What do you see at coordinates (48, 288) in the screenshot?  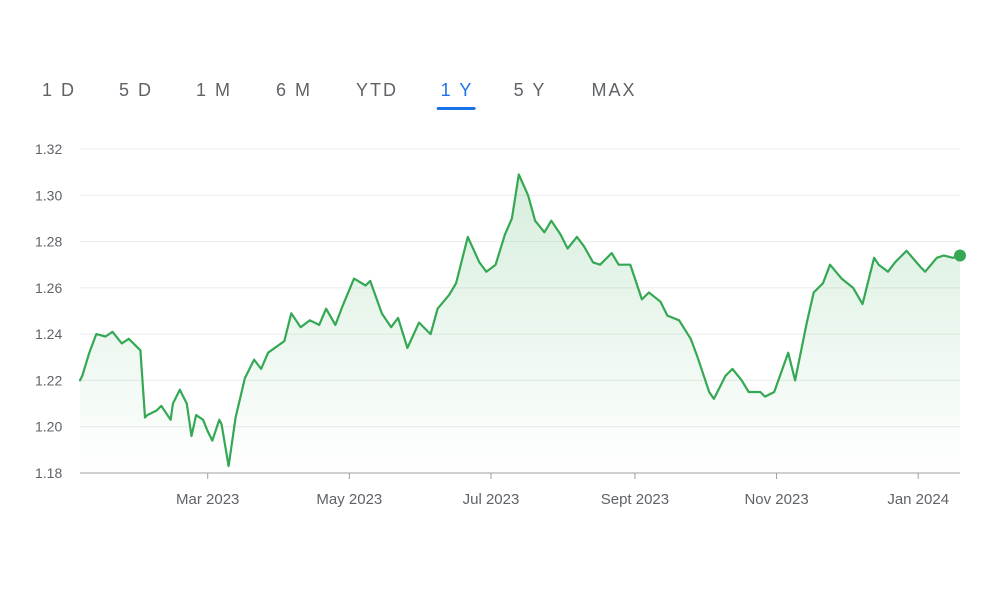 I see `y-tick-label: 1.26` at bounding box center [48, 288].